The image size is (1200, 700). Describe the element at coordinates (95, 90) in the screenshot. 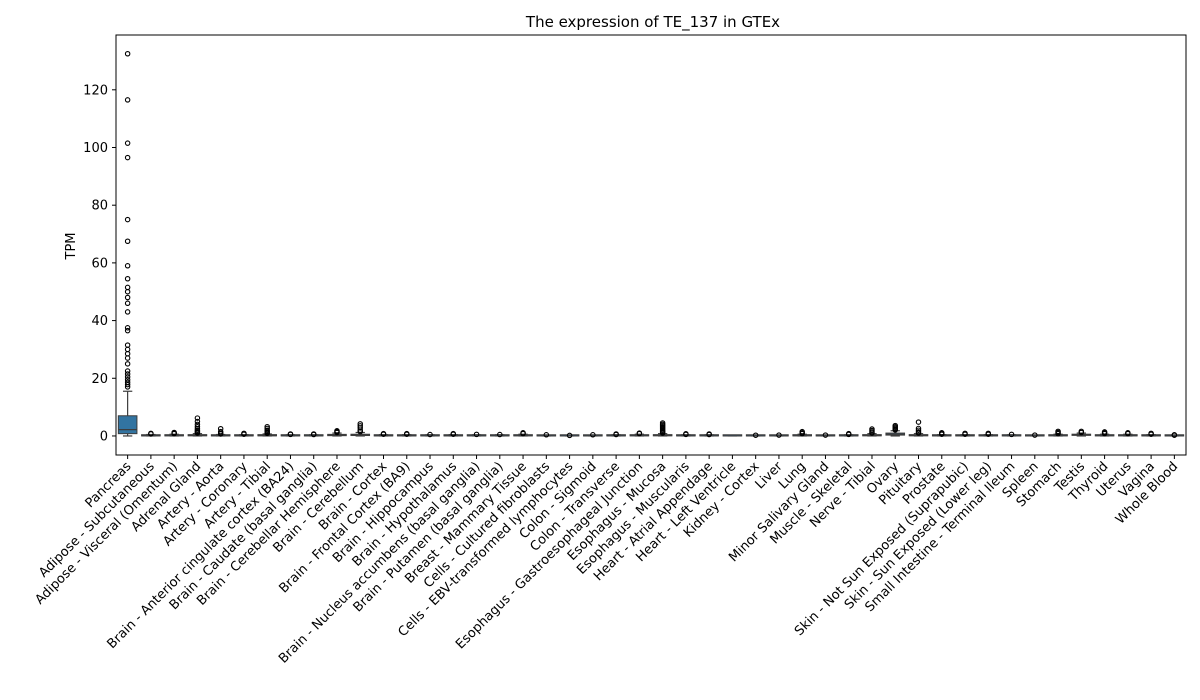

I see `y-tick-label: 120` at that location.